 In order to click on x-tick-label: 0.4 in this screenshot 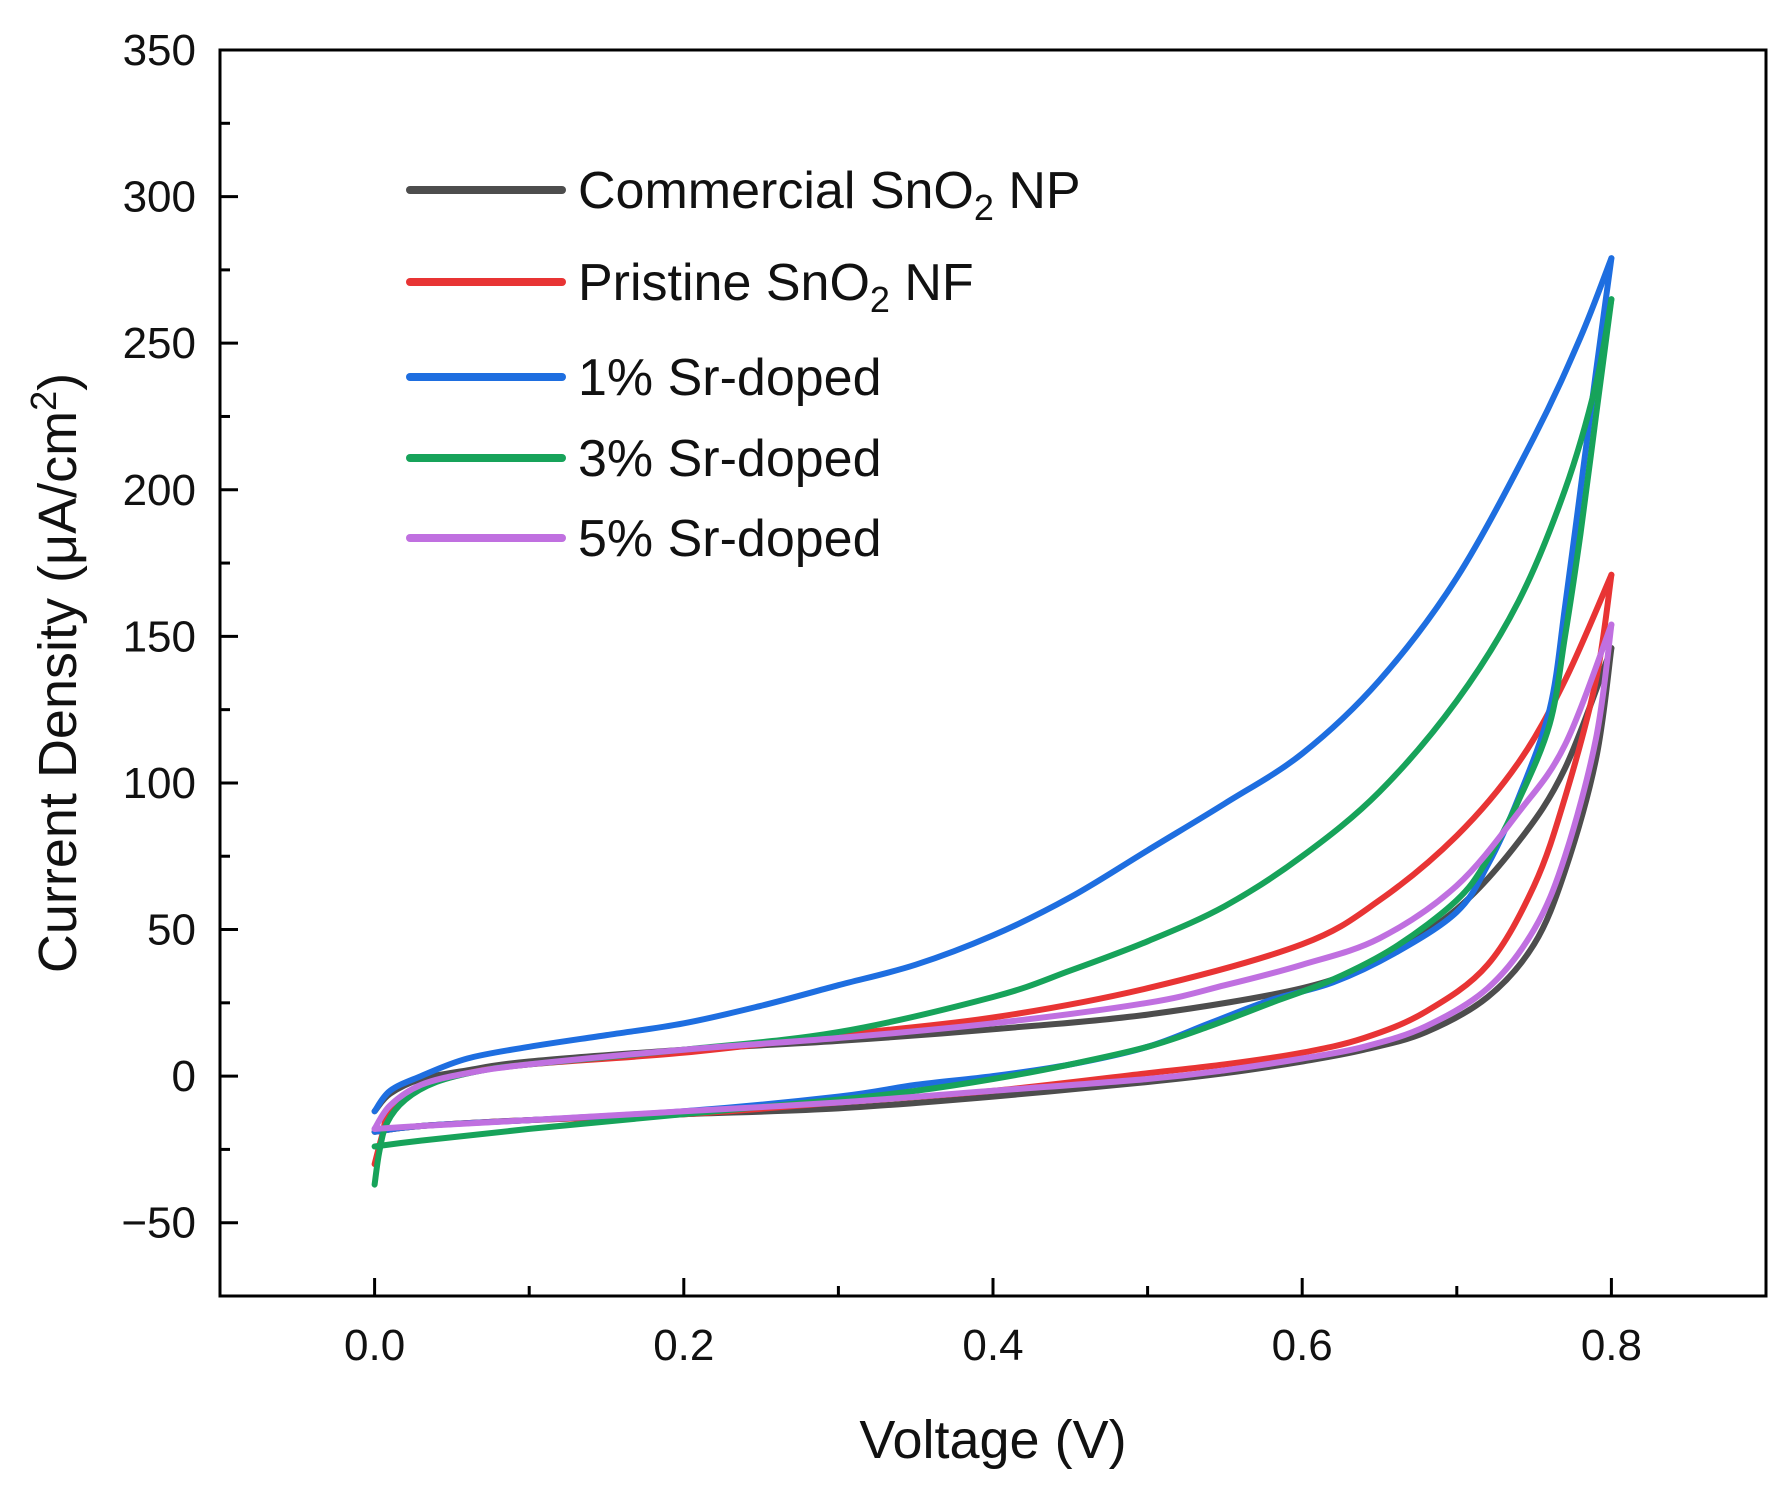, I will do `click(992, 1345)`.